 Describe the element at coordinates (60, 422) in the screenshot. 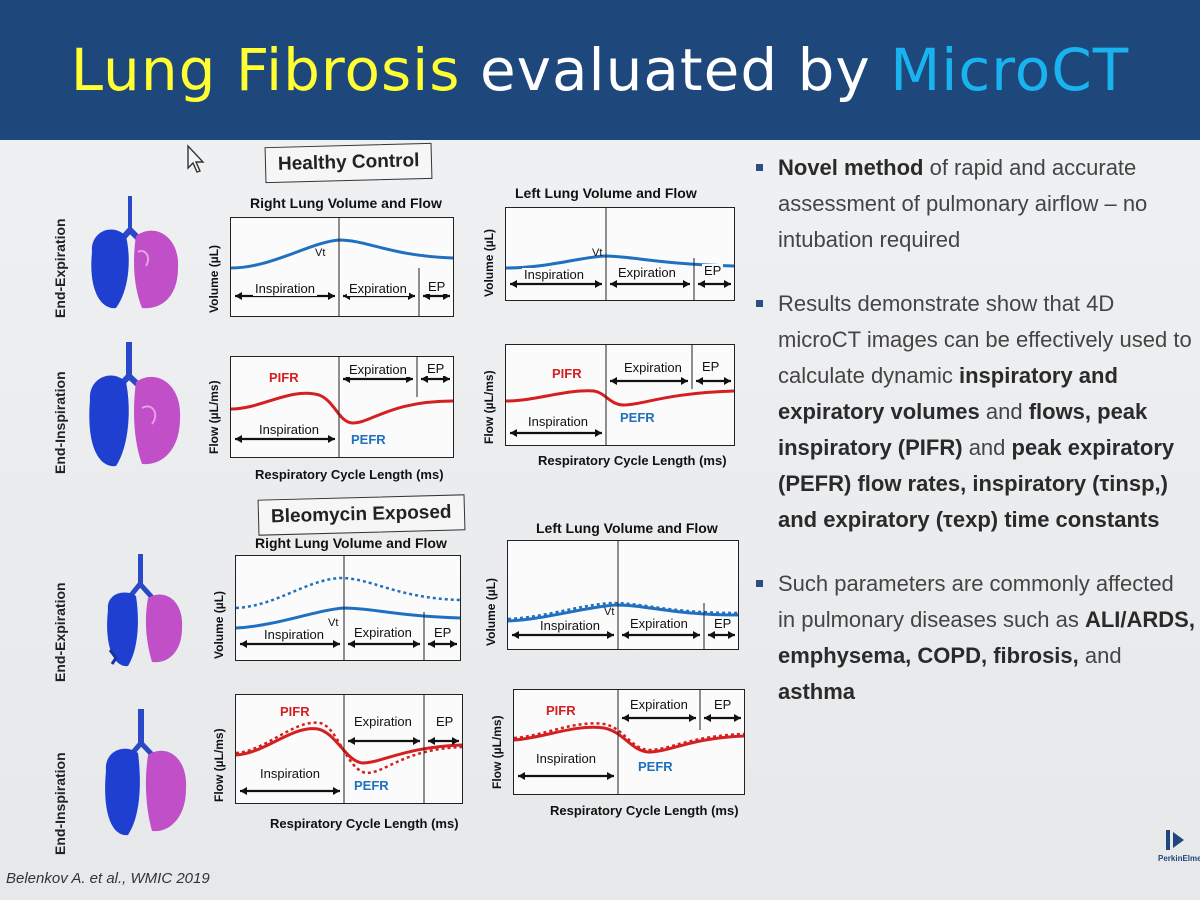

I see `row-label-end-inspiration-healthy: End-Inspiration` at that location.